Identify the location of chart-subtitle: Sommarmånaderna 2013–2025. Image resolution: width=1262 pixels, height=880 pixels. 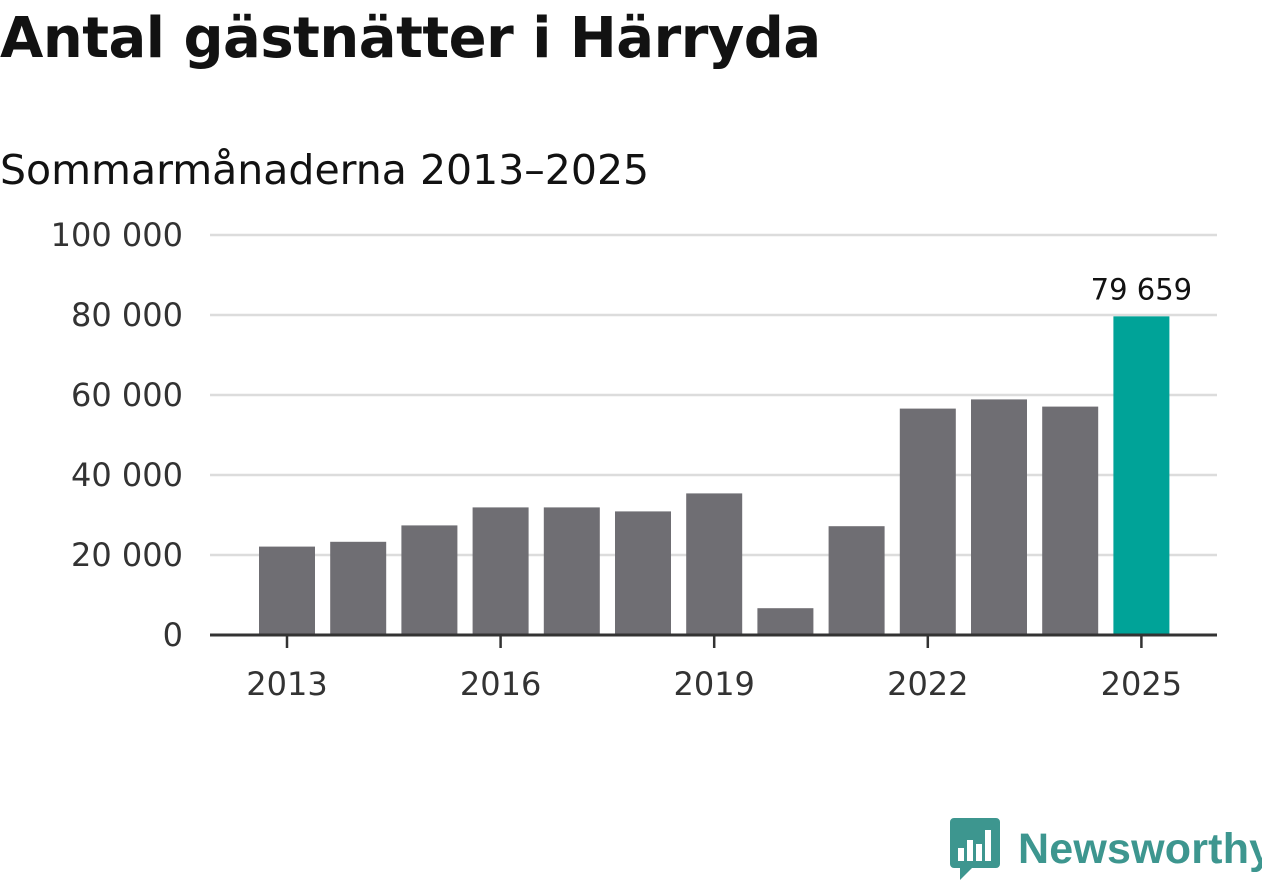
(325, 170).